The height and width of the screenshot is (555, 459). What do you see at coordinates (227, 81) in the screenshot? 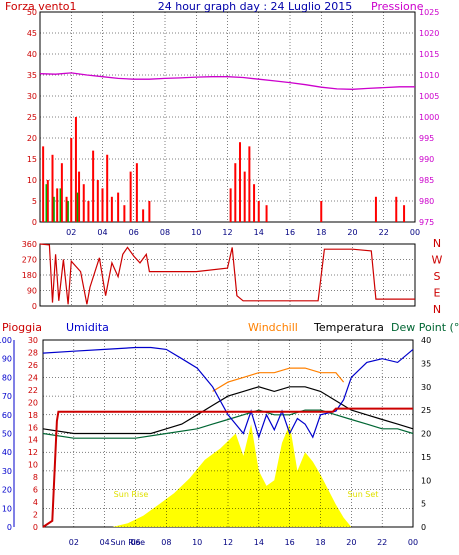
I see `pressure-line` at bounding box center [227, 81].